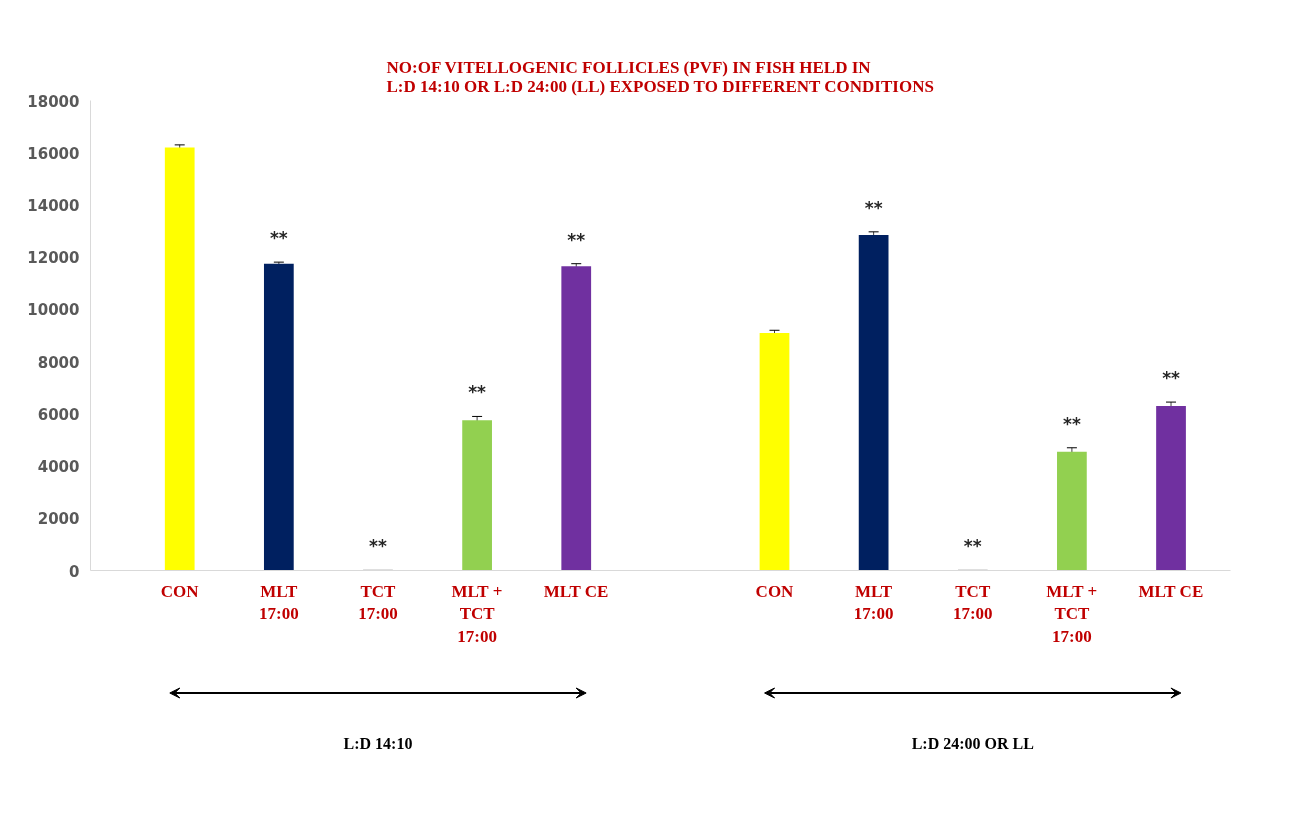  Describe the element at coordinates (53, 153) in the screenshot. I see `y-tick-label: 16000` at that location.